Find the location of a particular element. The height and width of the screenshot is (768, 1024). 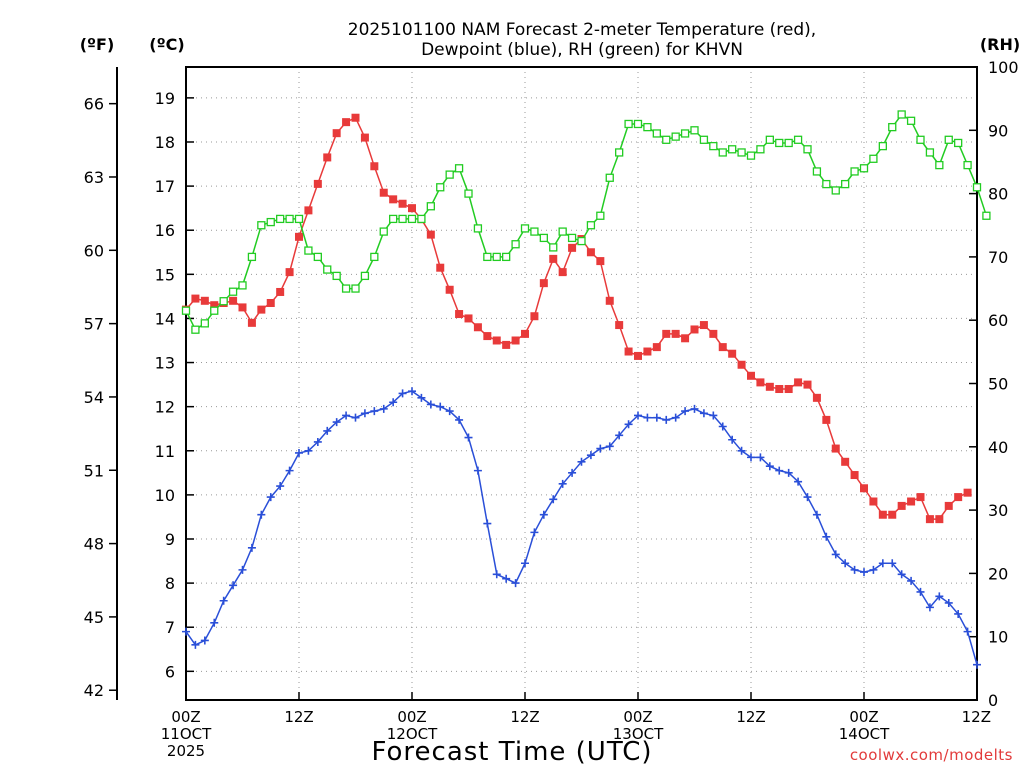

rh-axis-ticks: 0 10 20 30 40 50 60 70 80 90 100 is located at coordinates (994, 384).